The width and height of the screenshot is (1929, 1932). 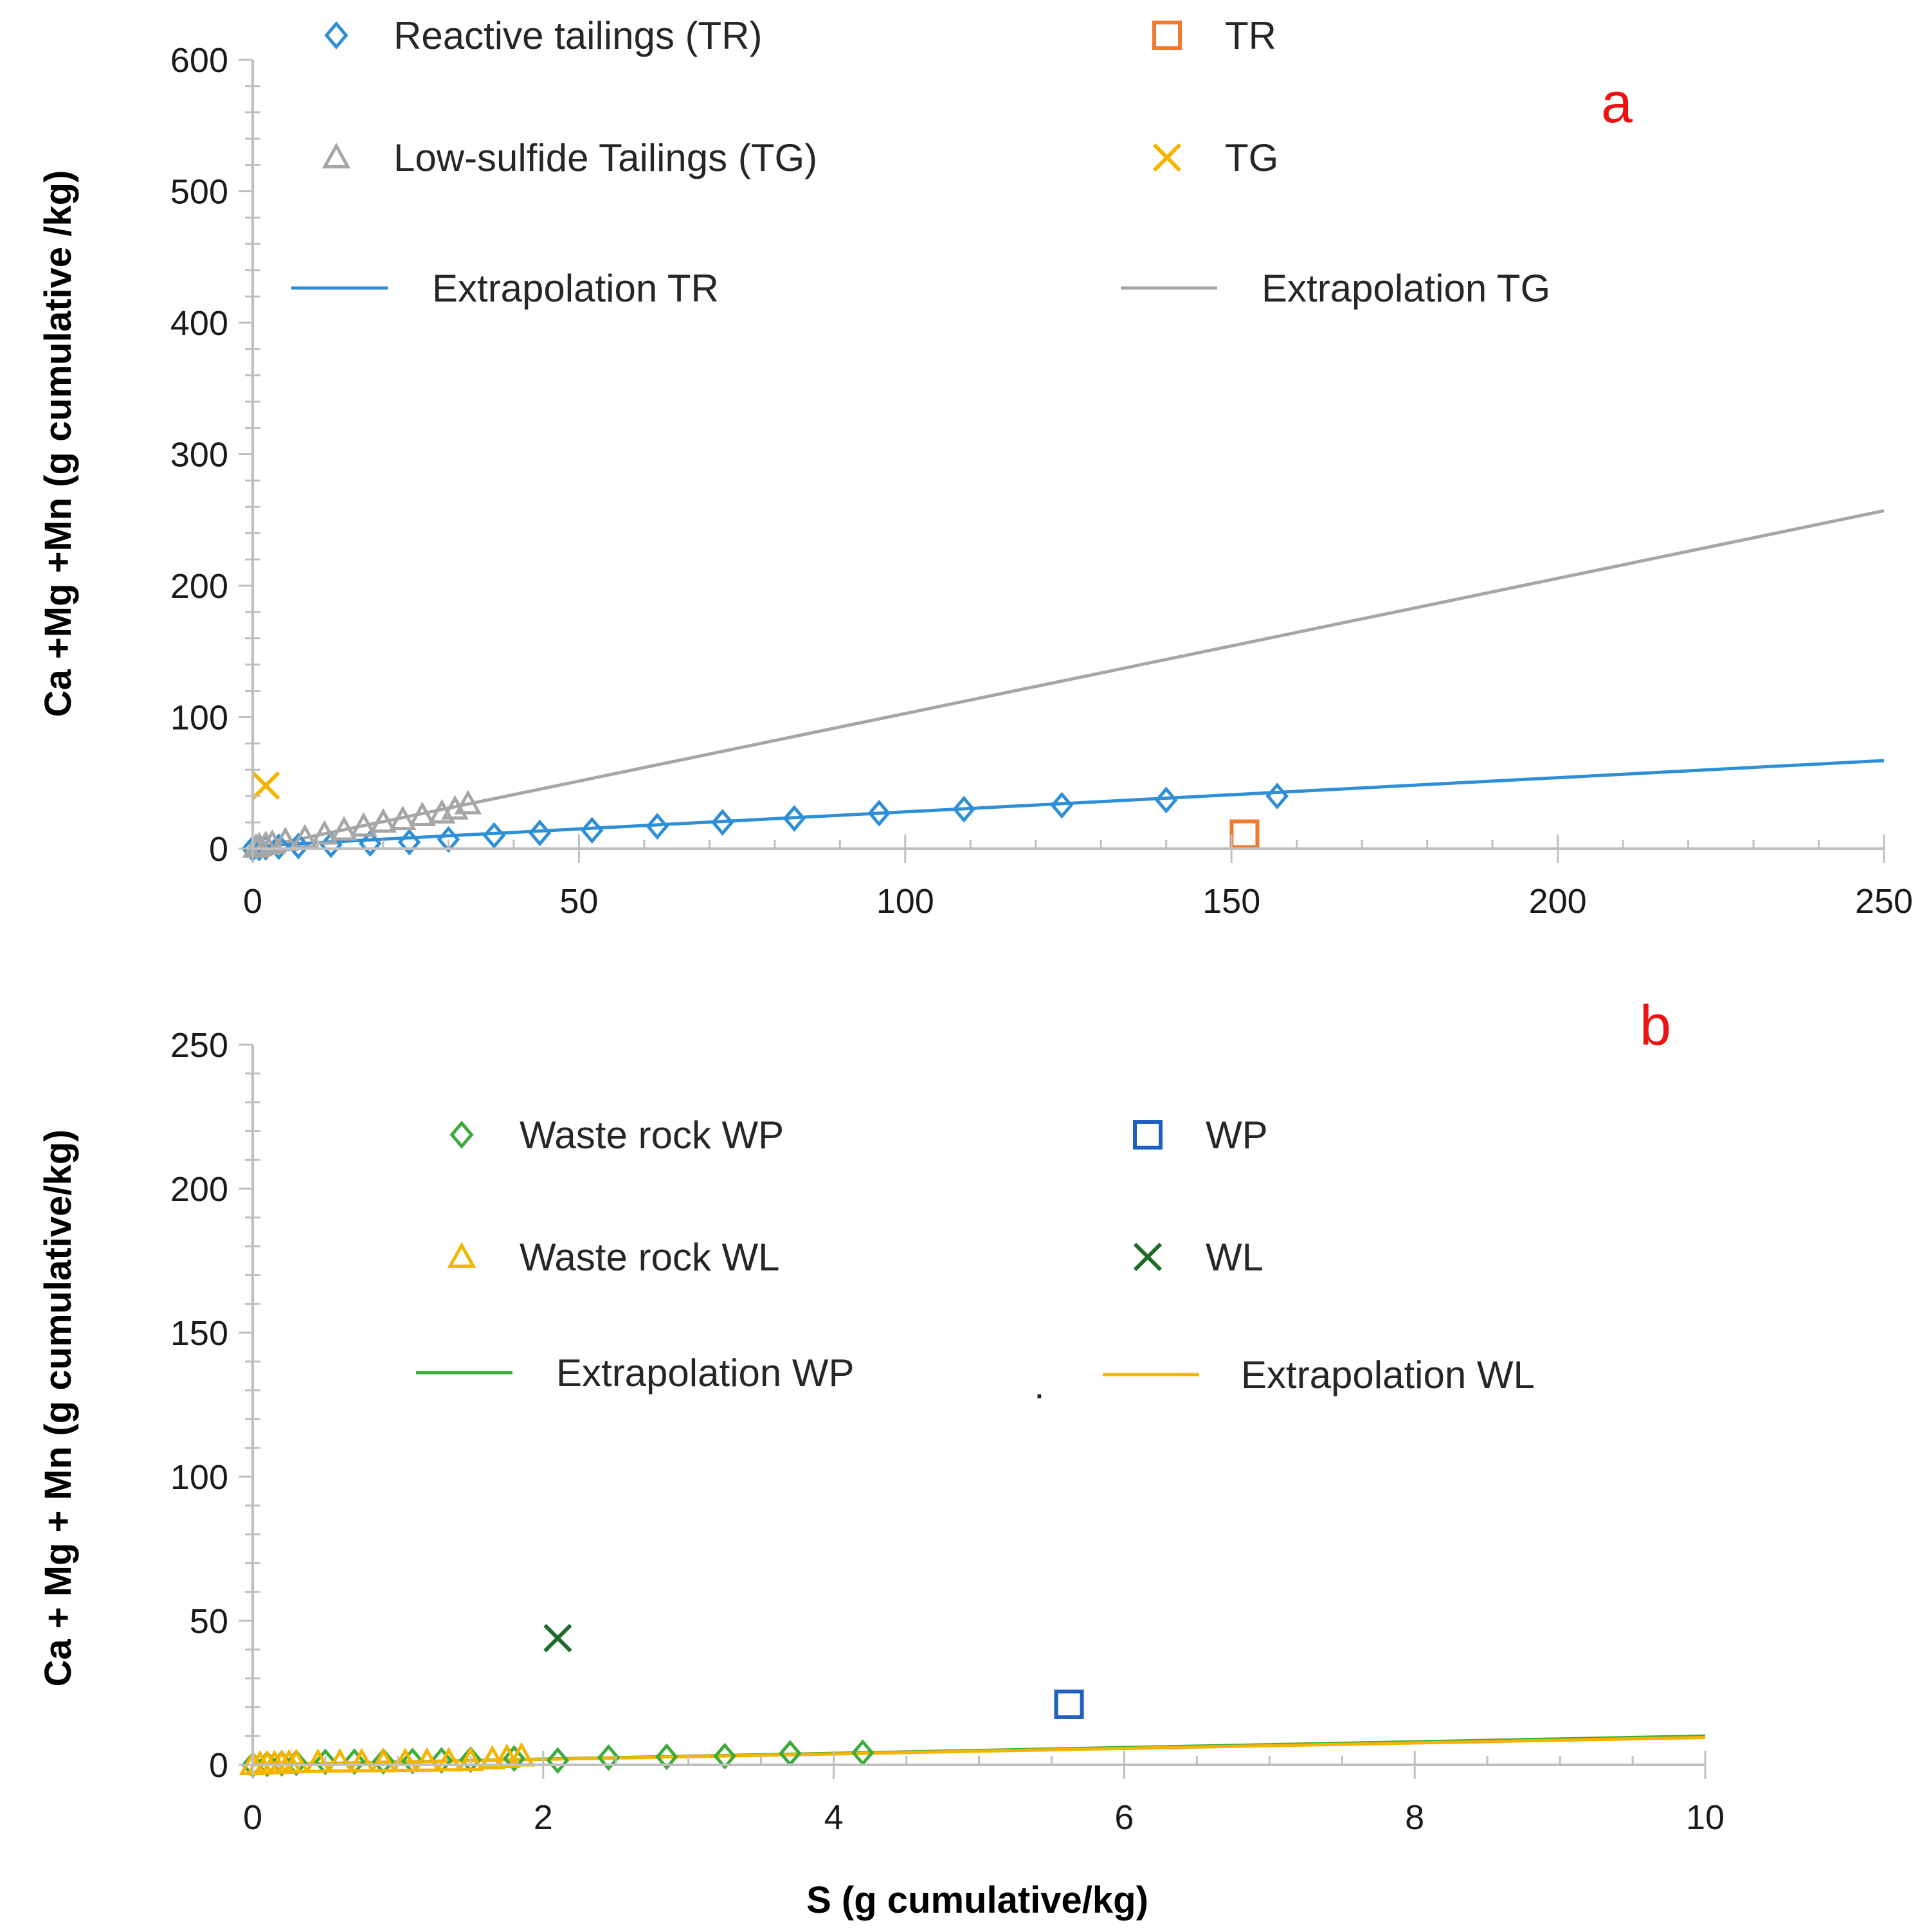 What do you see at coordinates (1148, 1135) in the screenshot?
I see `b-legend-swatch-wp` at bounding box center [1148, 1135].